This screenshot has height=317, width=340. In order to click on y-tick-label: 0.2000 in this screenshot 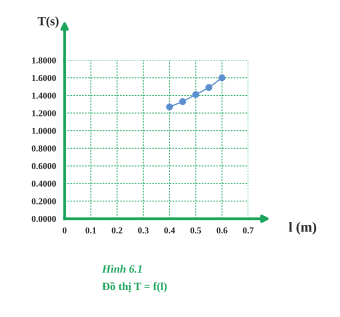, I will do `click(44, 201)`.